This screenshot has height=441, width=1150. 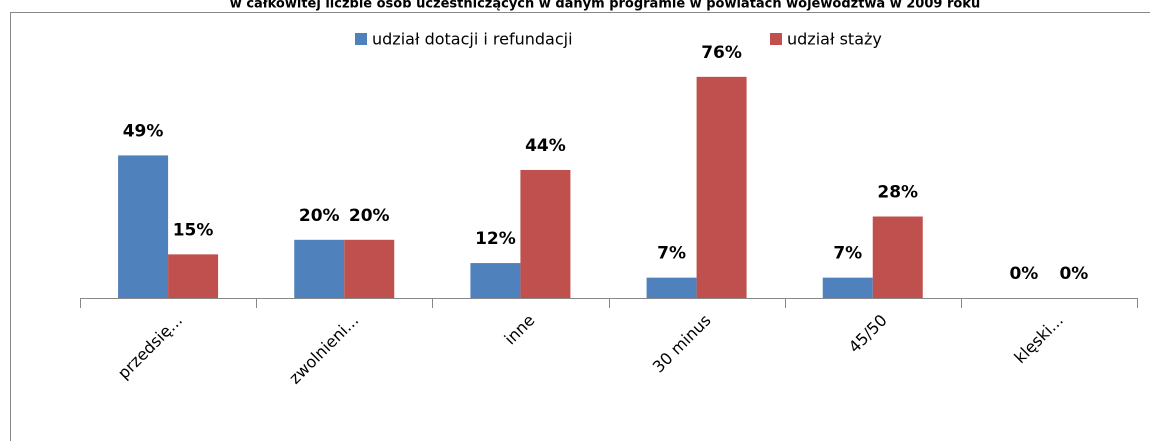 I want to click on data-label: 28%, so click(x=897, y=193).